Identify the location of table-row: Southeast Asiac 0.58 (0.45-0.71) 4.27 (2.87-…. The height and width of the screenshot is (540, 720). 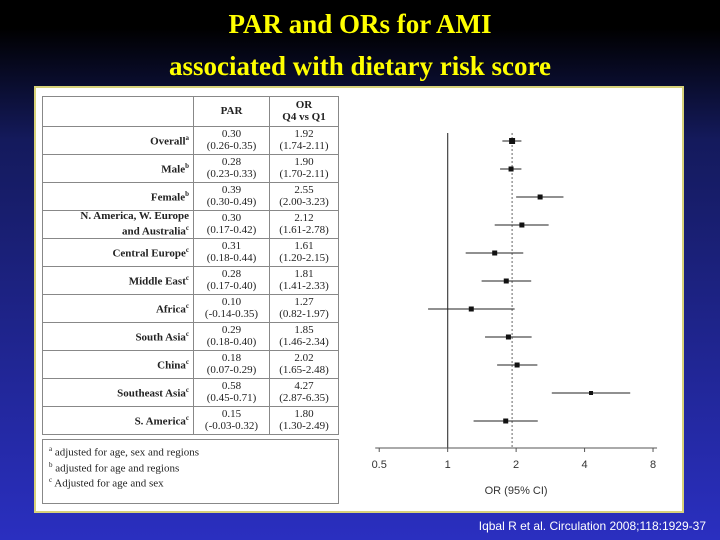
(190, 392).